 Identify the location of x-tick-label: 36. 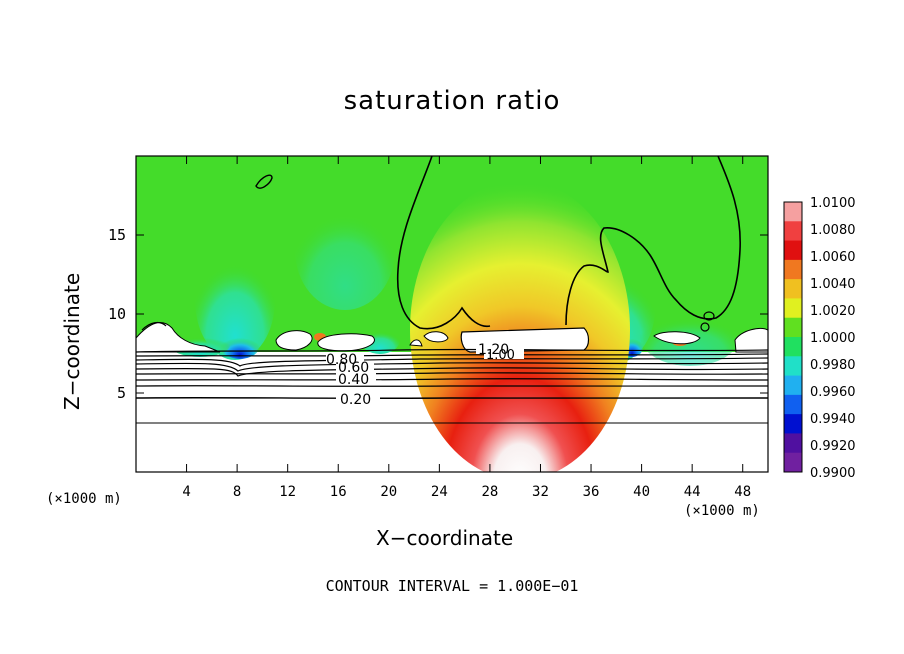
(591, 492).